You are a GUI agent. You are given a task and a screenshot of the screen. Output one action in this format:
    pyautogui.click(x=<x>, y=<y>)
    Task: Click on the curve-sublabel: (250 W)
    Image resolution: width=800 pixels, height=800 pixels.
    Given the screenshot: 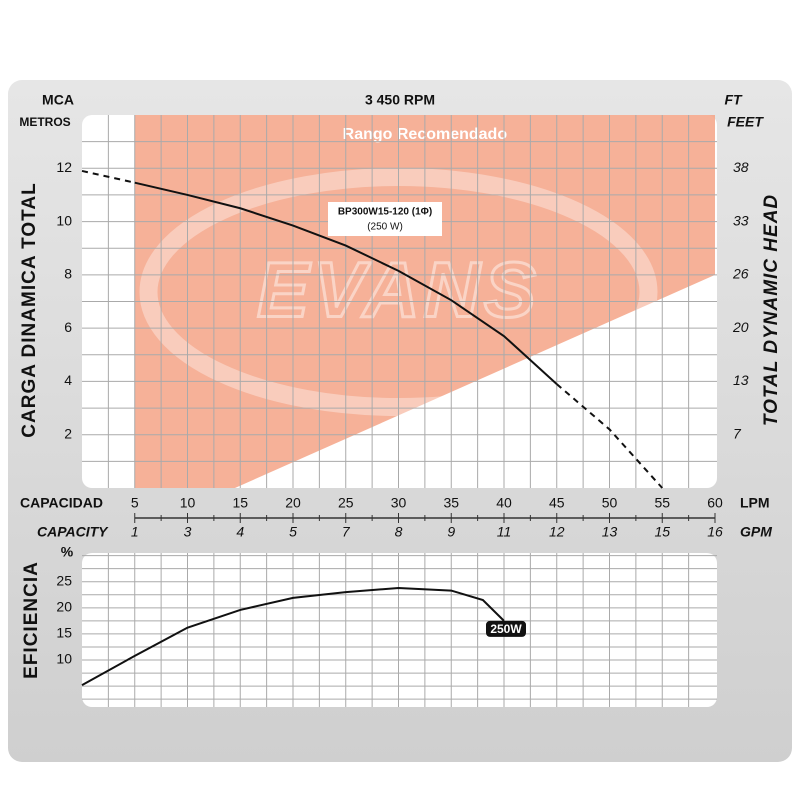 What is the action you would take?
    pyautogui.click(x=385, y=227)
    